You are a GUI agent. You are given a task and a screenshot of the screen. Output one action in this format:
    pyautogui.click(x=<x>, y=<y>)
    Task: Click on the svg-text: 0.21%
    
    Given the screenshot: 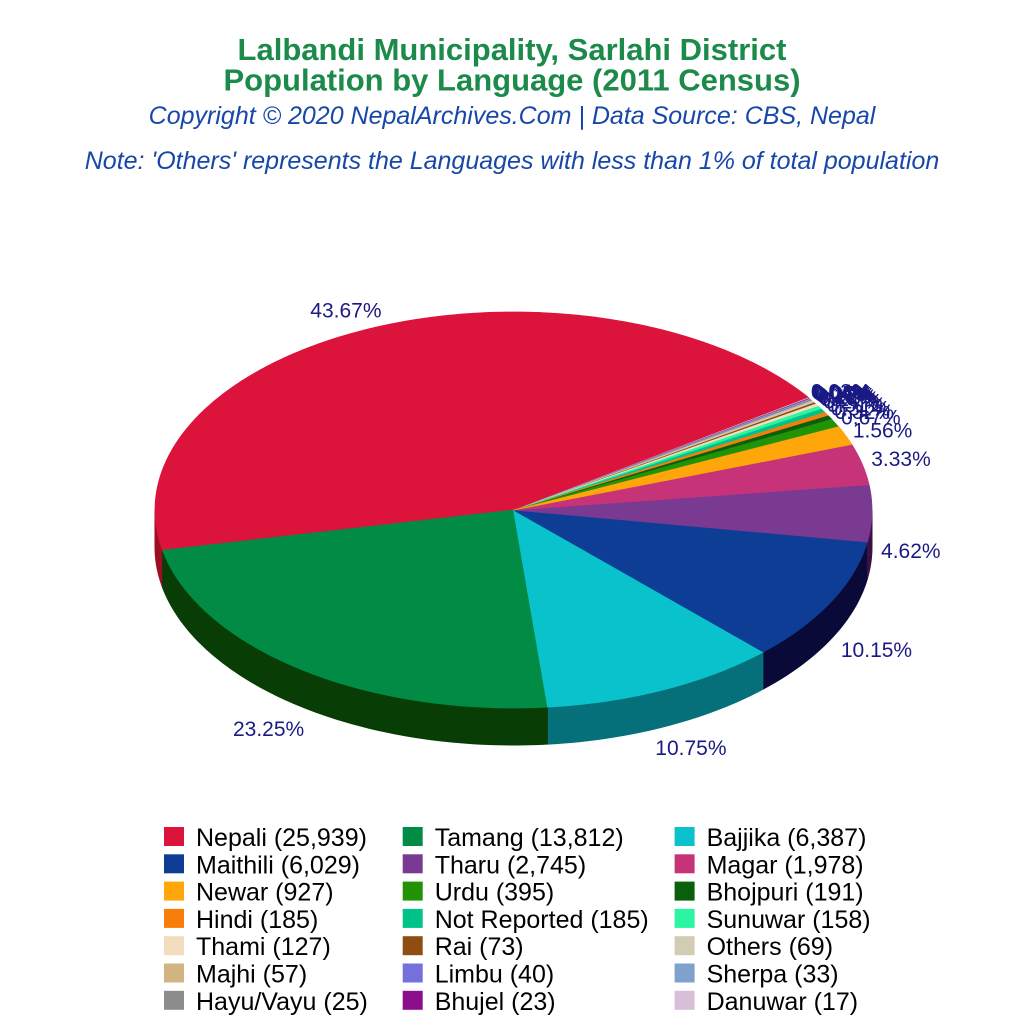 What is the action you would take?
    pyautogui.click(x=850, y=399)
    